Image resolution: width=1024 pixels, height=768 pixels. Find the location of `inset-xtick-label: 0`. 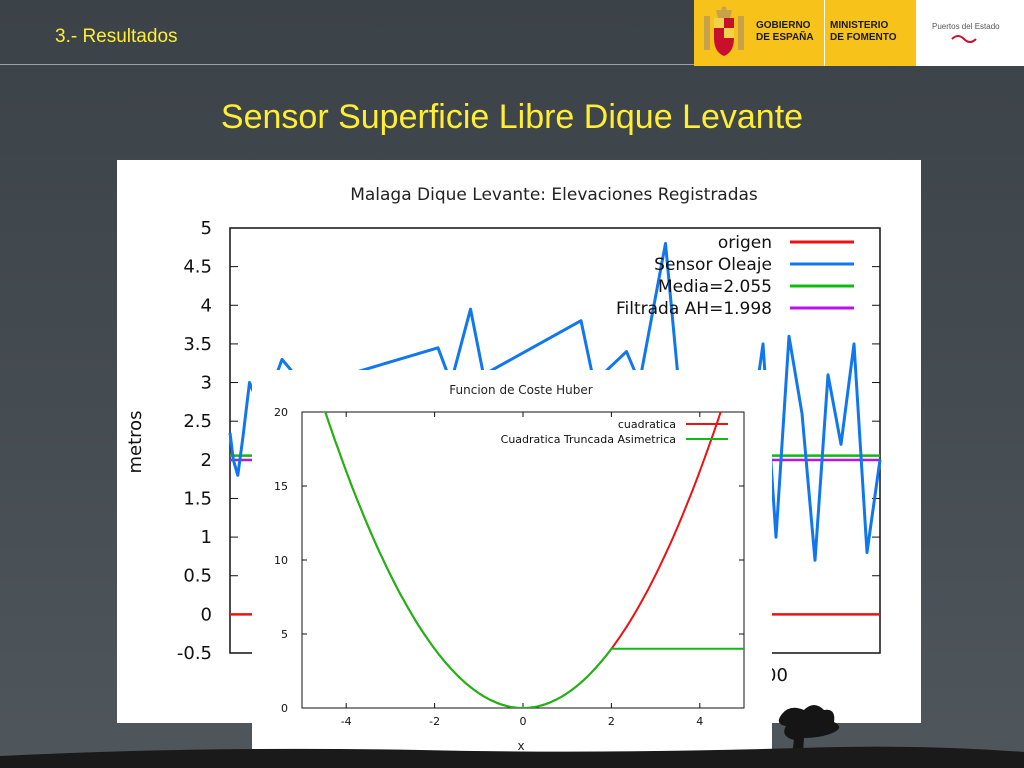

inset-xtick-label: 0 is located at coordinates (523, 721).